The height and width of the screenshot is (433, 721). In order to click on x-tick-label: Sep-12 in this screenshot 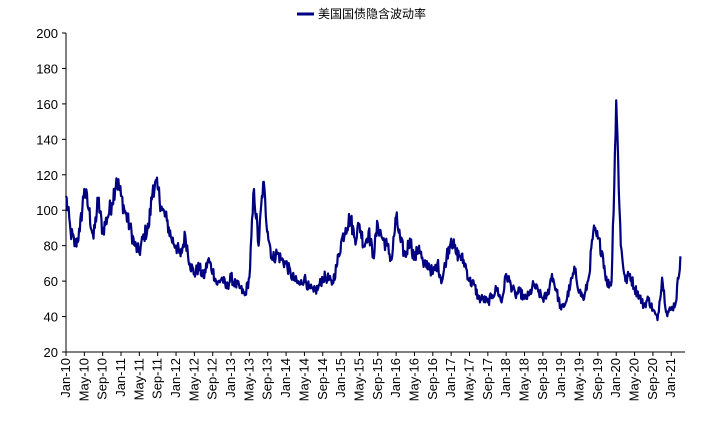, I will do `click(212, 379)`.